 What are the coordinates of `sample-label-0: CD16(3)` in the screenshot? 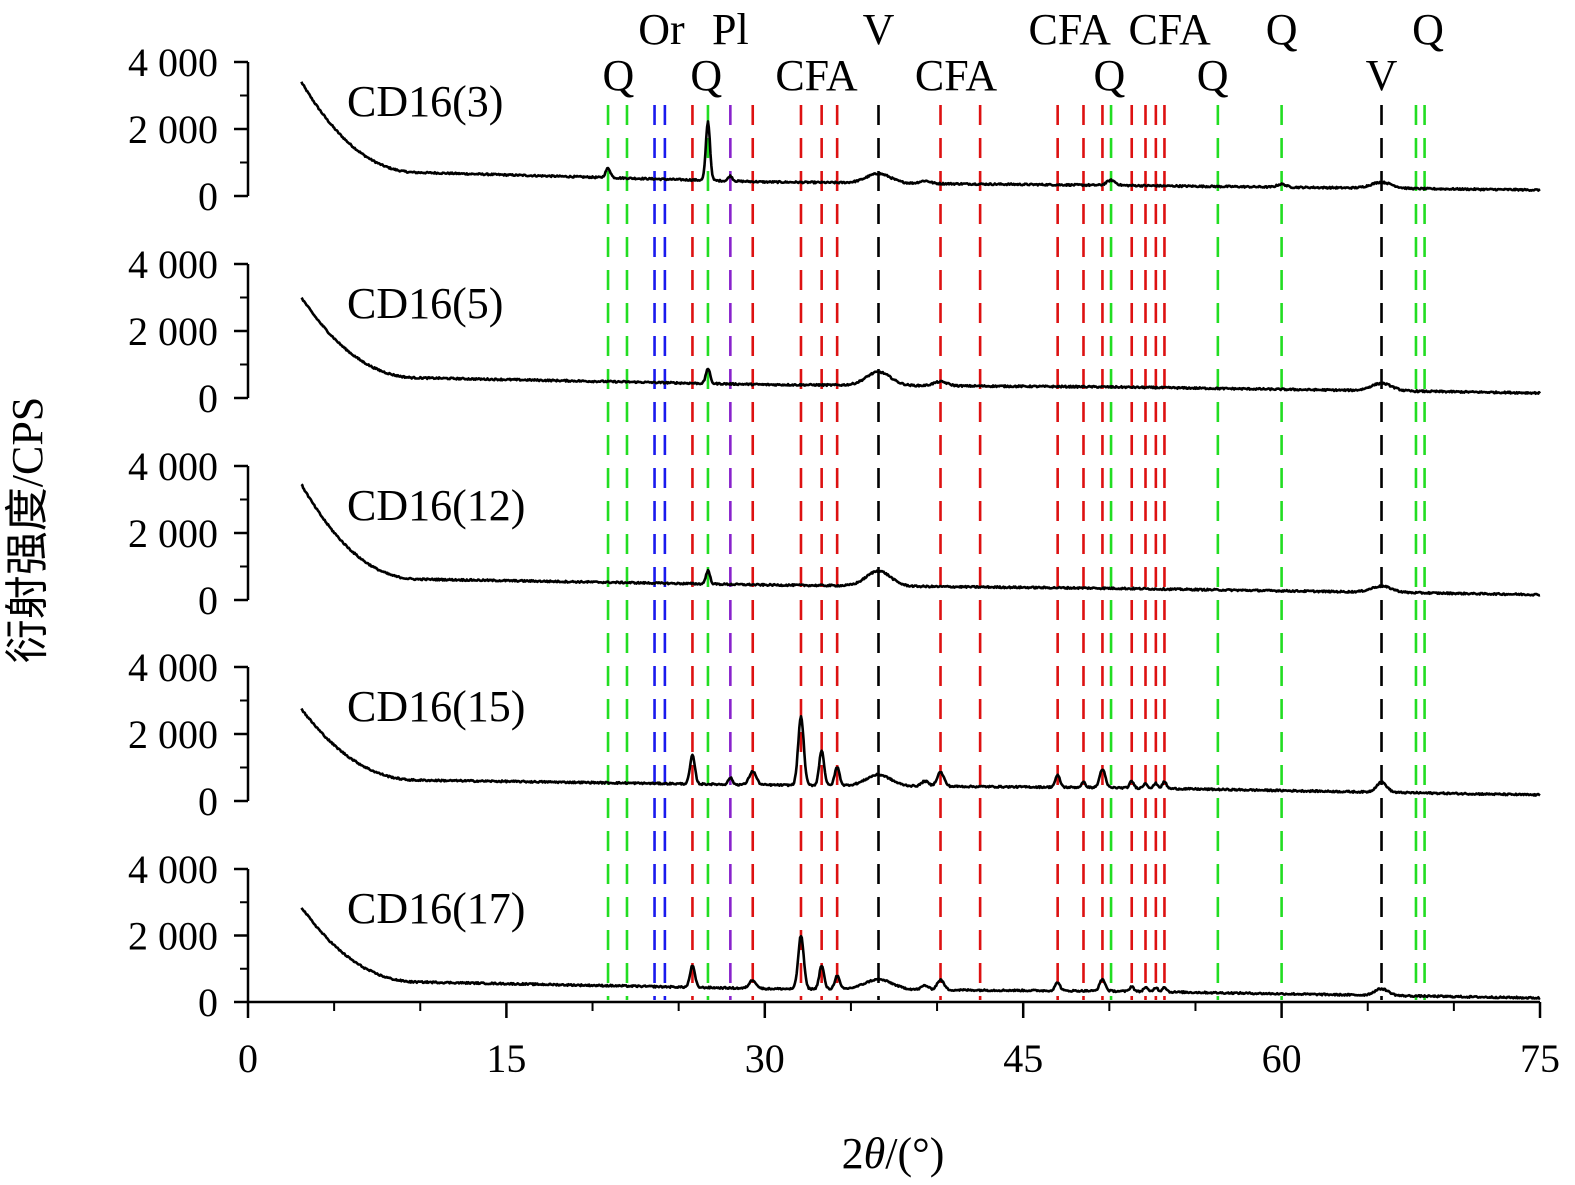 It's located at (425, 101).